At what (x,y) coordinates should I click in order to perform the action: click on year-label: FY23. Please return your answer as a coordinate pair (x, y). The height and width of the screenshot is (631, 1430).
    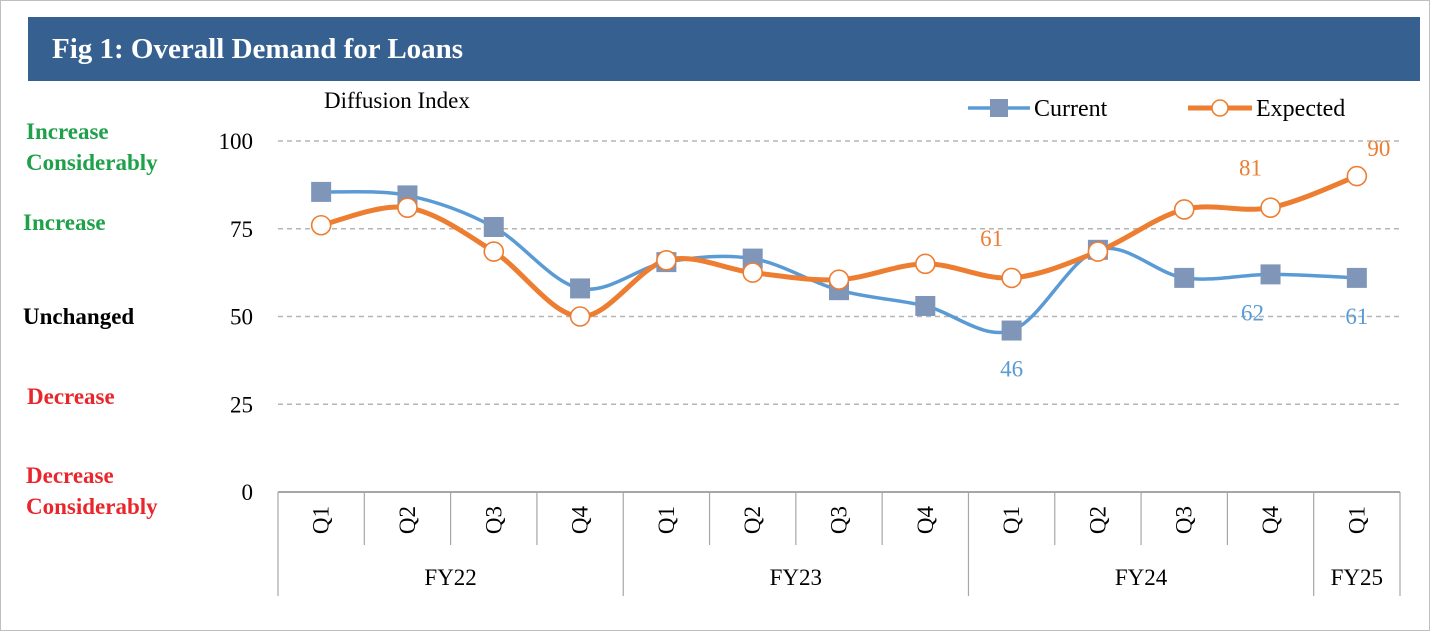
    Looking at the image, I should click on (796, 577).